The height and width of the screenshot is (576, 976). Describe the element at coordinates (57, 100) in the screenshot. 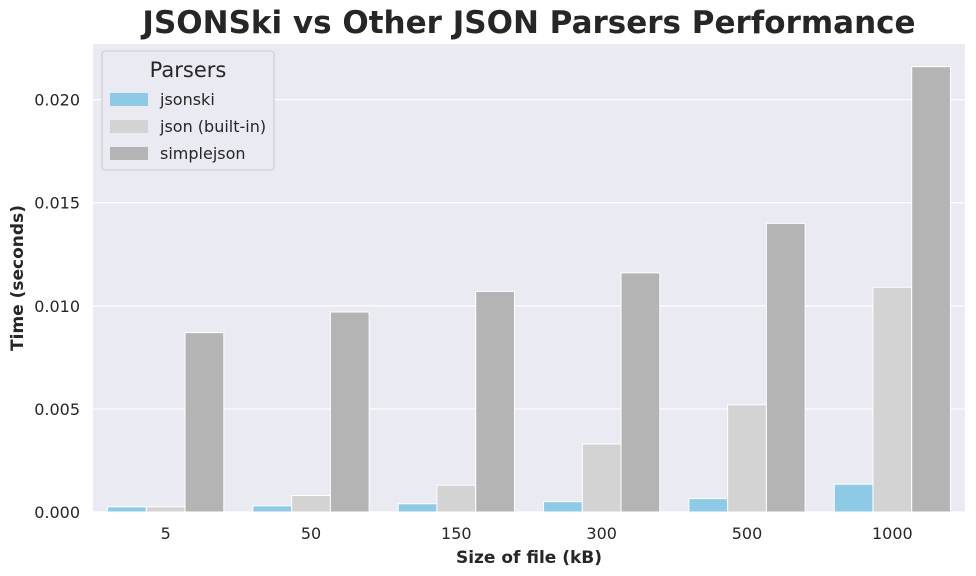

I see `y-tick-label: 0.020` at that location.